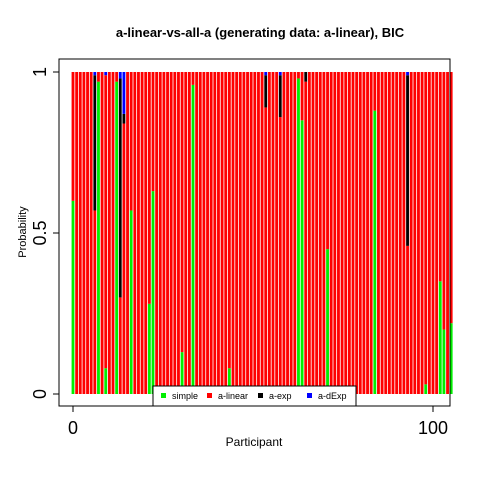 The height and width of the screenshot is (480, 480). What do you see at coordinates (40, 394) in the screenshot?
I see `y-tick-label-0: 0` at bounding box center [40, 394].